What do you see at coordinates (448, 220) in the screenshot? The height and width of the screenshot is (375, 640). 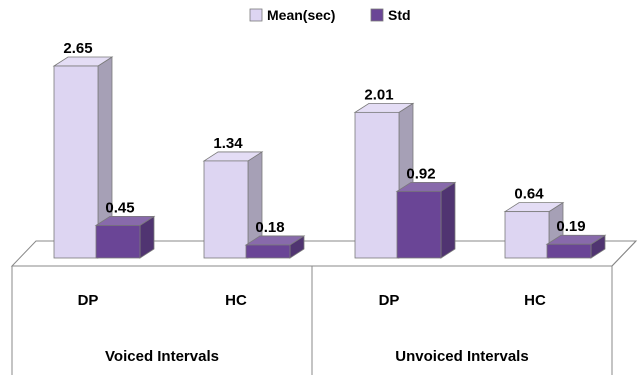 I see `bar-side` at bounding box center [448, 220].